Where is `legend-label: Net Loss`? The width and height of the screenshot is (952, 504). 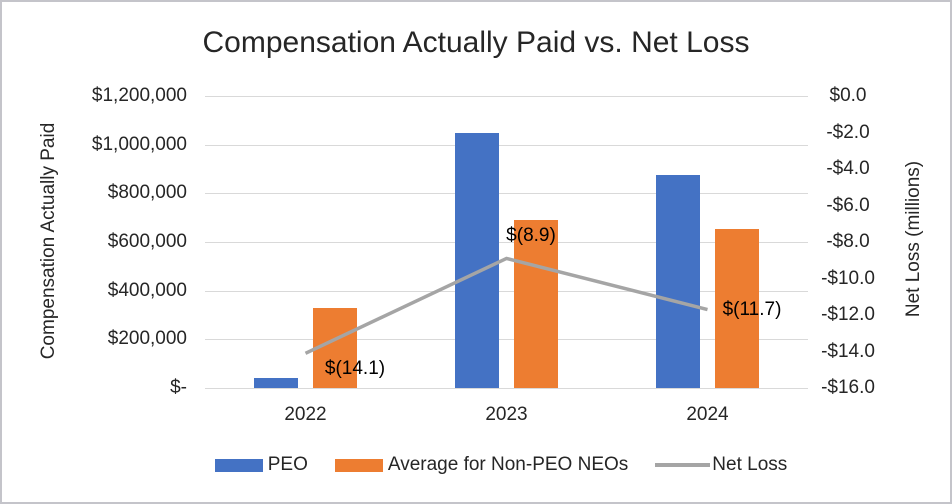
legend-label: Net Loss is located at coordinates (750, 464).